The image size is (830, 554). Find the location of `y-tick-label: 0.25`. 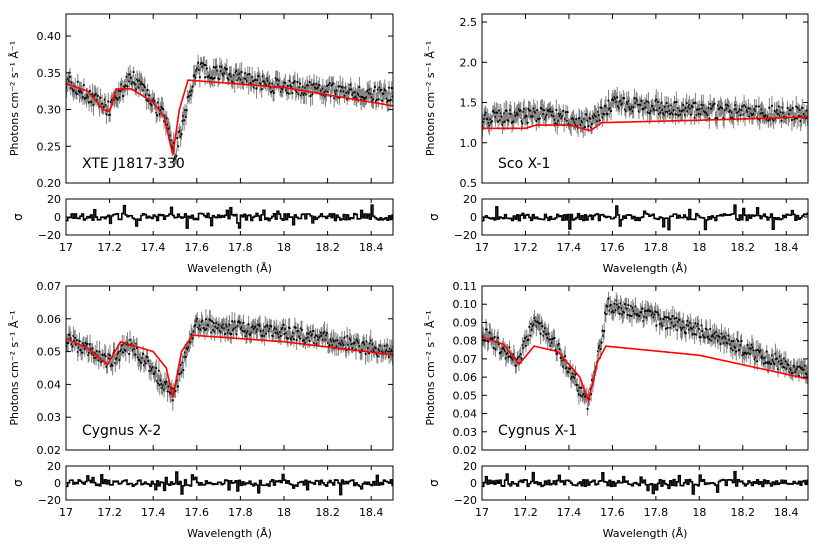

y-tick-label: 0.25 is located at coordinates (49, 146).